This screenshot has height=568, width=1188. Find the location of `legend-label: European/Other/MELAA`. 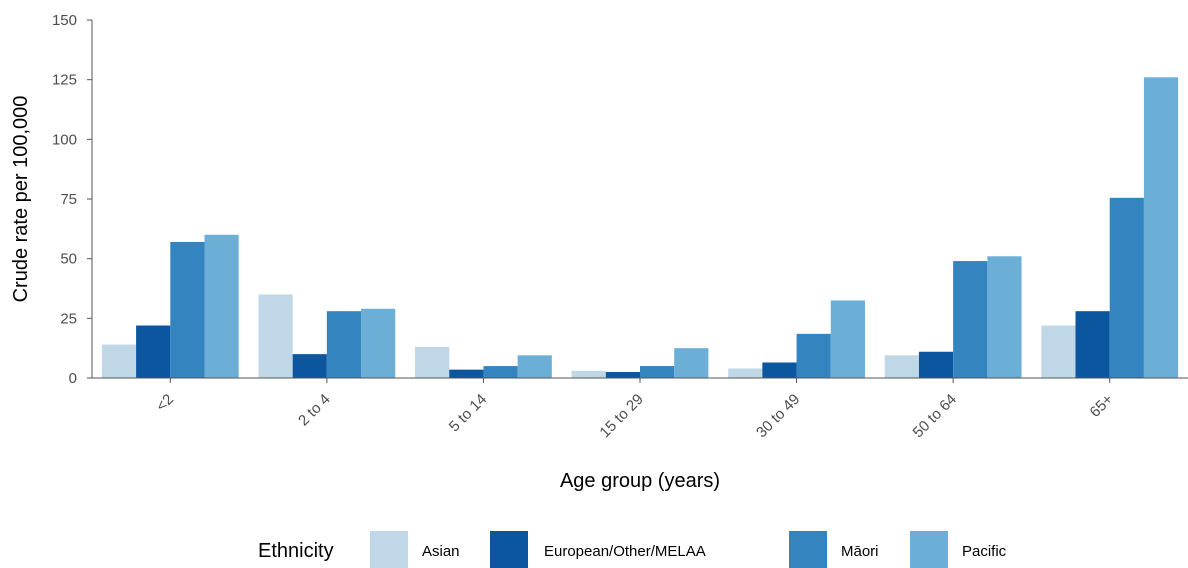

legend-label: European/Other/MELAA is located at coordinates (625, 551).